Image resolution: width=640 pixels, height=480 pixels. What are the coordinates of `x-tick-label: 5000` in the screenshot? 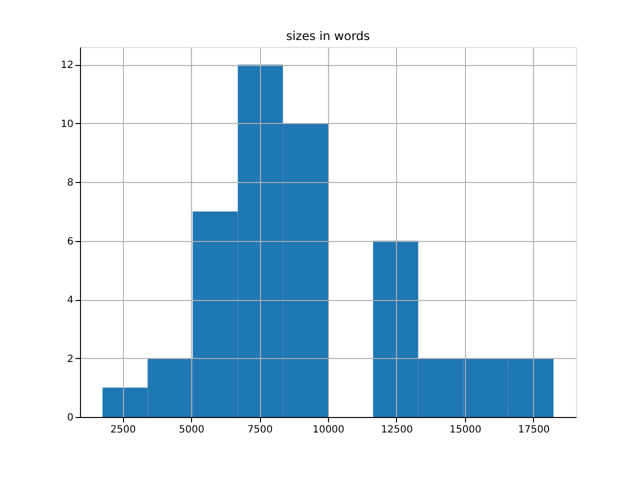 It's located at (191, 430).